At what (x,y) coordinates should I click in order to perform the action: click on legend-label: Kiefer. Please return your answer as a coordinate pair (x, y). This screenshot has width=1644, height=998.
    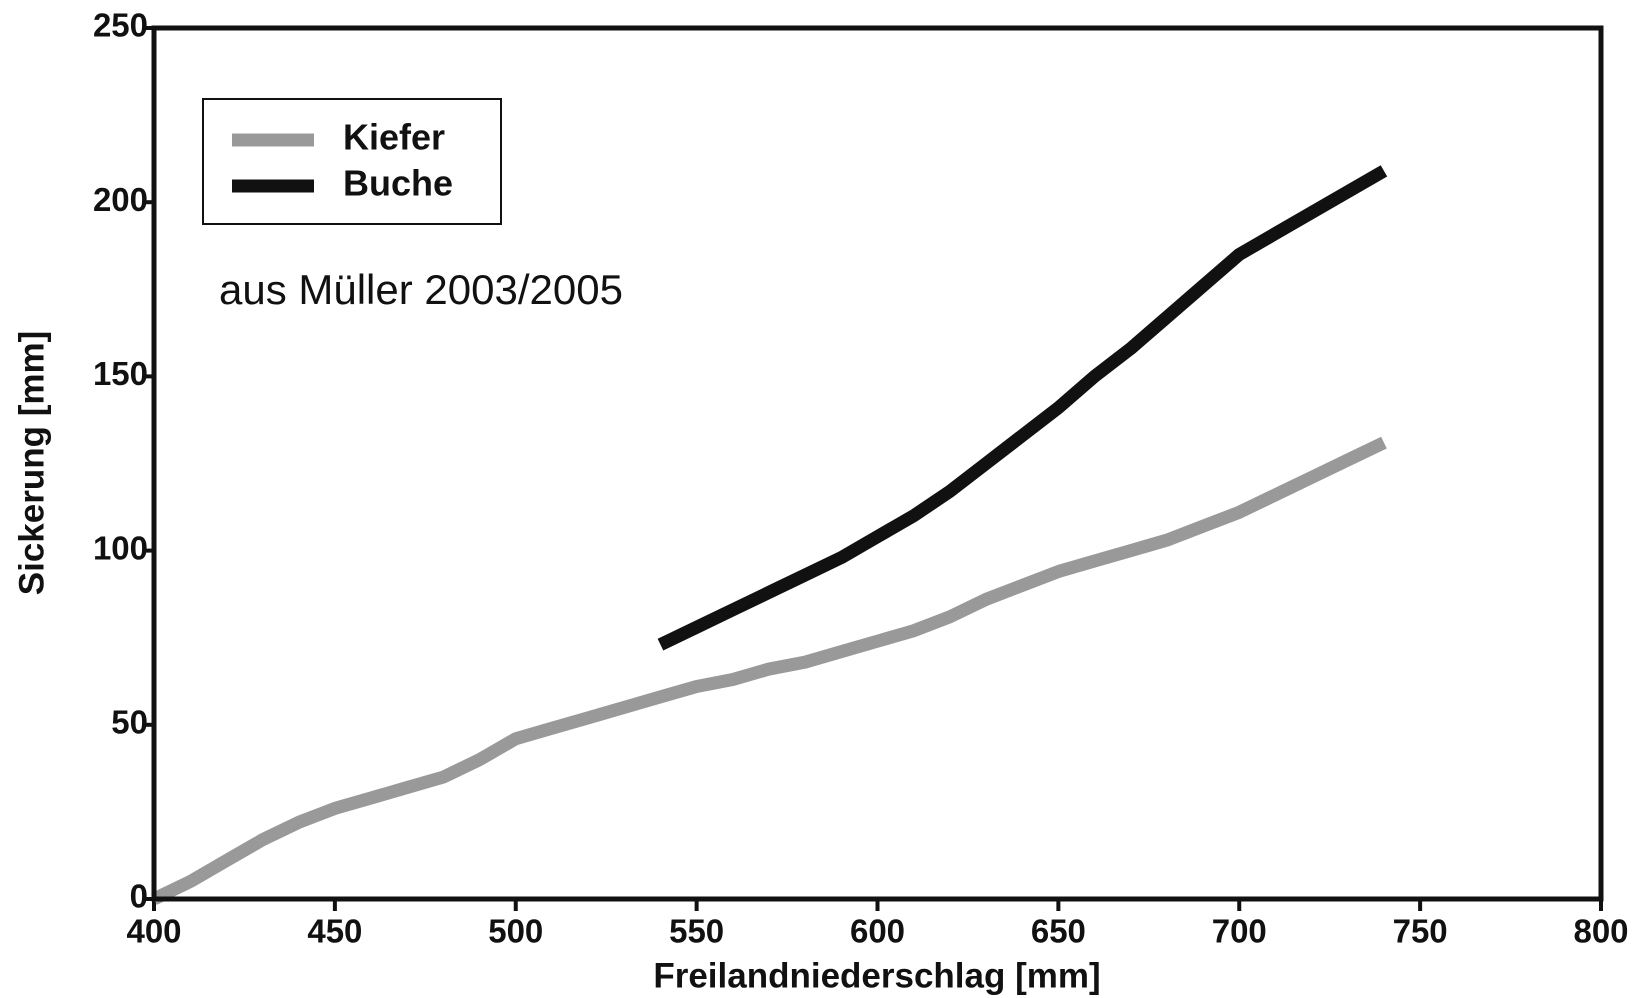
    Looking at the image, I should click on (394, 137).